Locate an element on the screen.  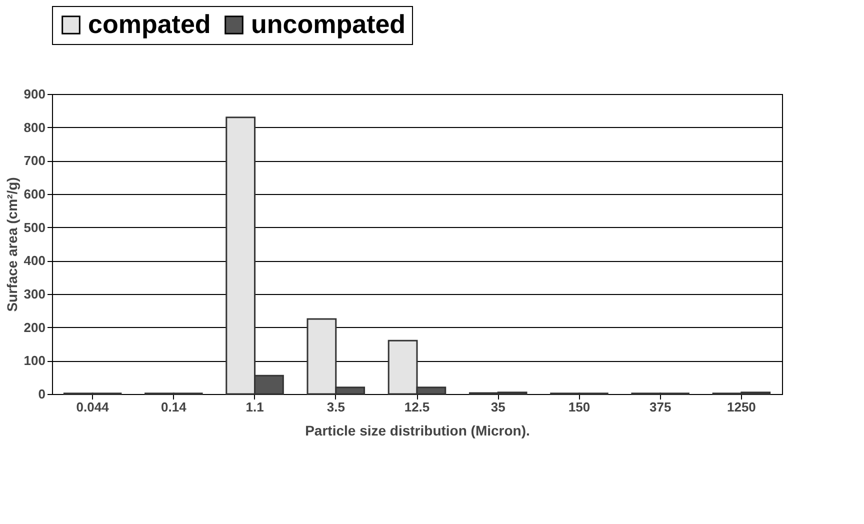
x-tick-label: 35 is located at coordinates (498, 407).